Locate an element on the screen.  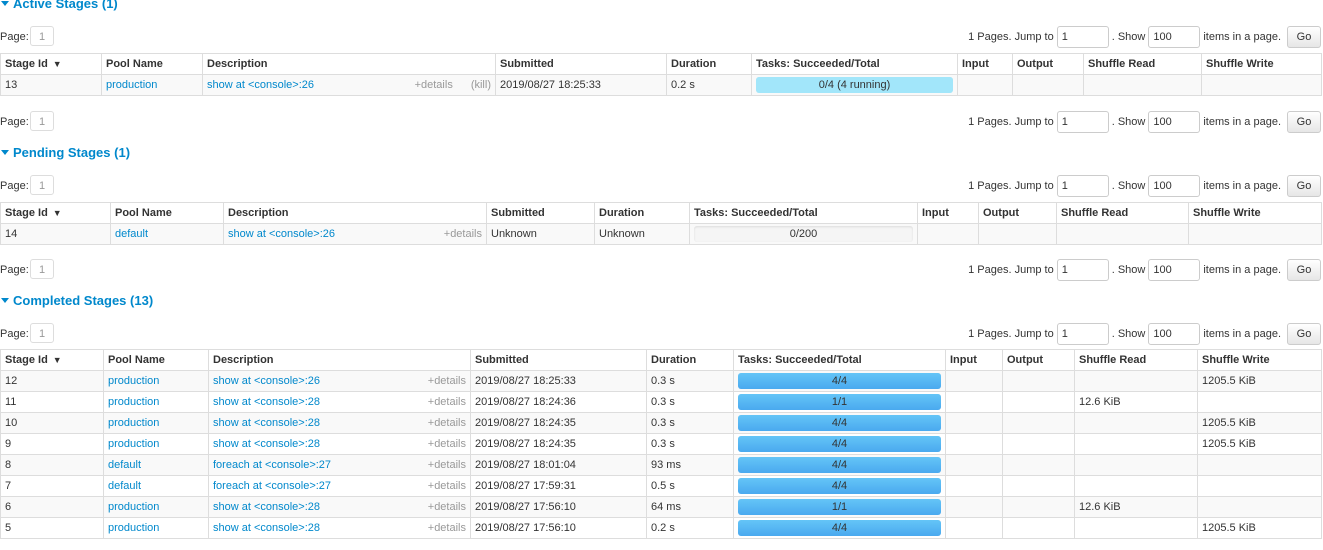
description-wrap: show at <console>:28 +details is located at coordinates (339, 444).